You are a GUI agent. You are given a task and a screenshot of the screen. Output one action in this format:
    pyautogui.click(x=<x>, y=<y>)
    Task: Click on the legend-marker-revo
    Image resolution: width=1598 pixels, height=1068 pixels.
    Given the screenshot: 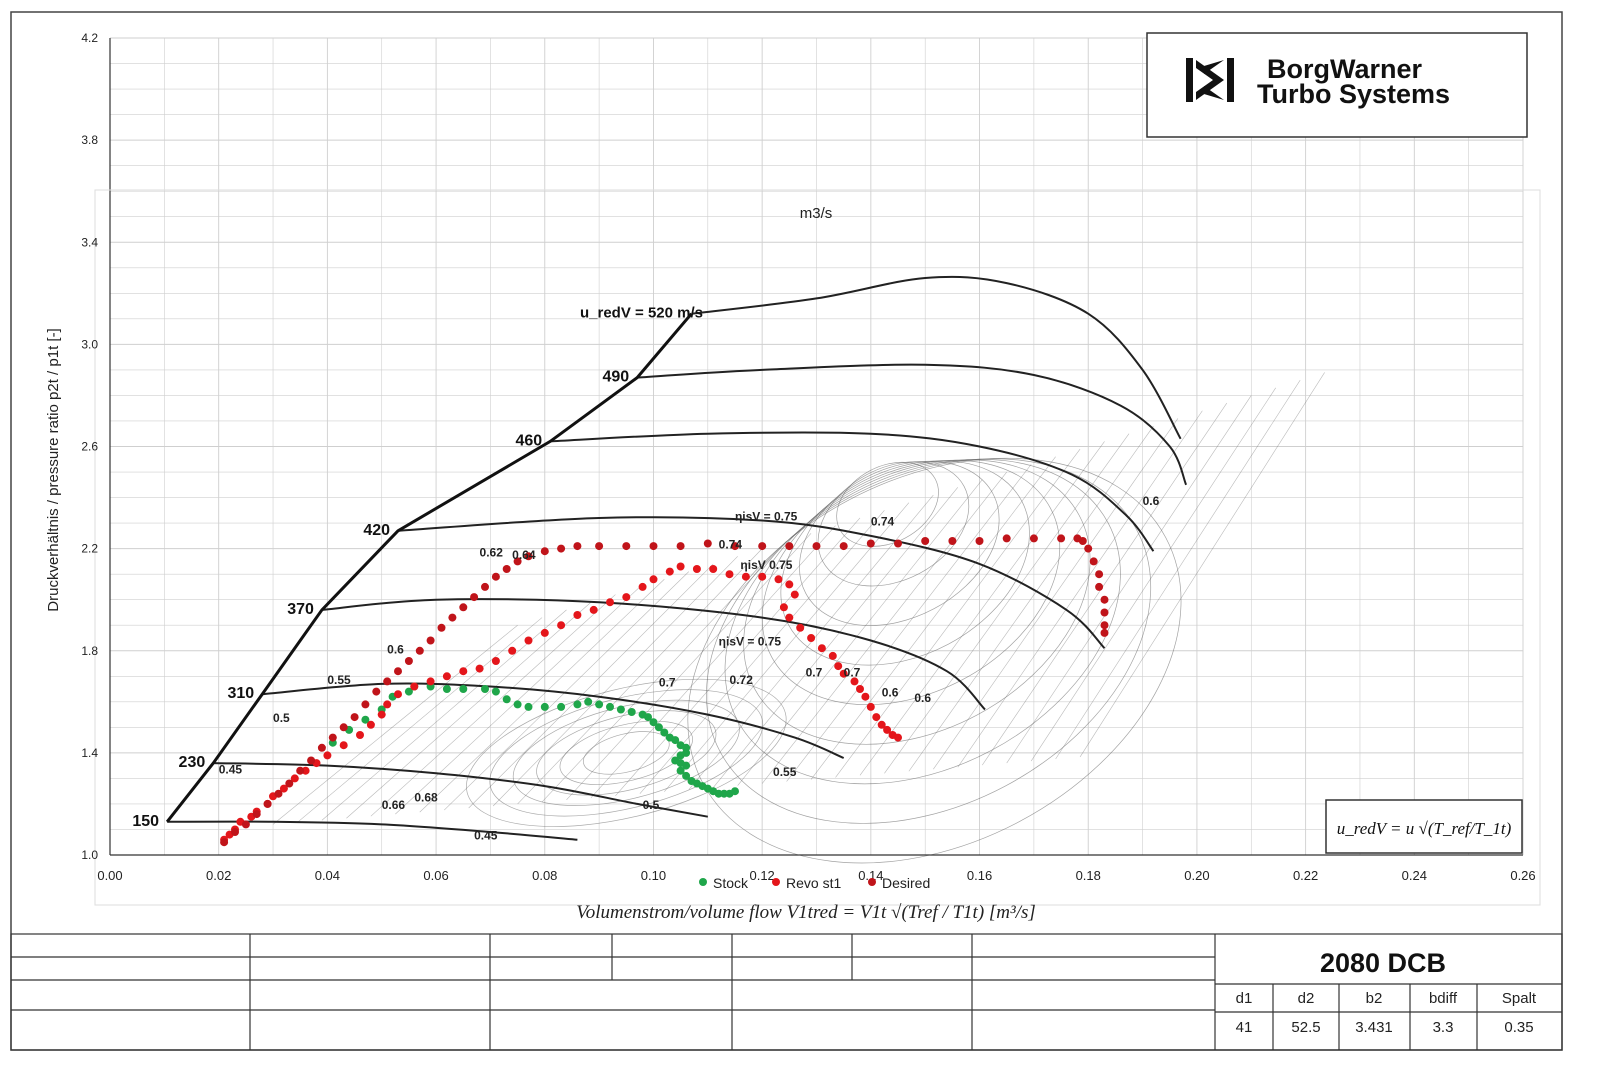 What is the action you would take?
    pyautogui.click(x=776, y=882)
    